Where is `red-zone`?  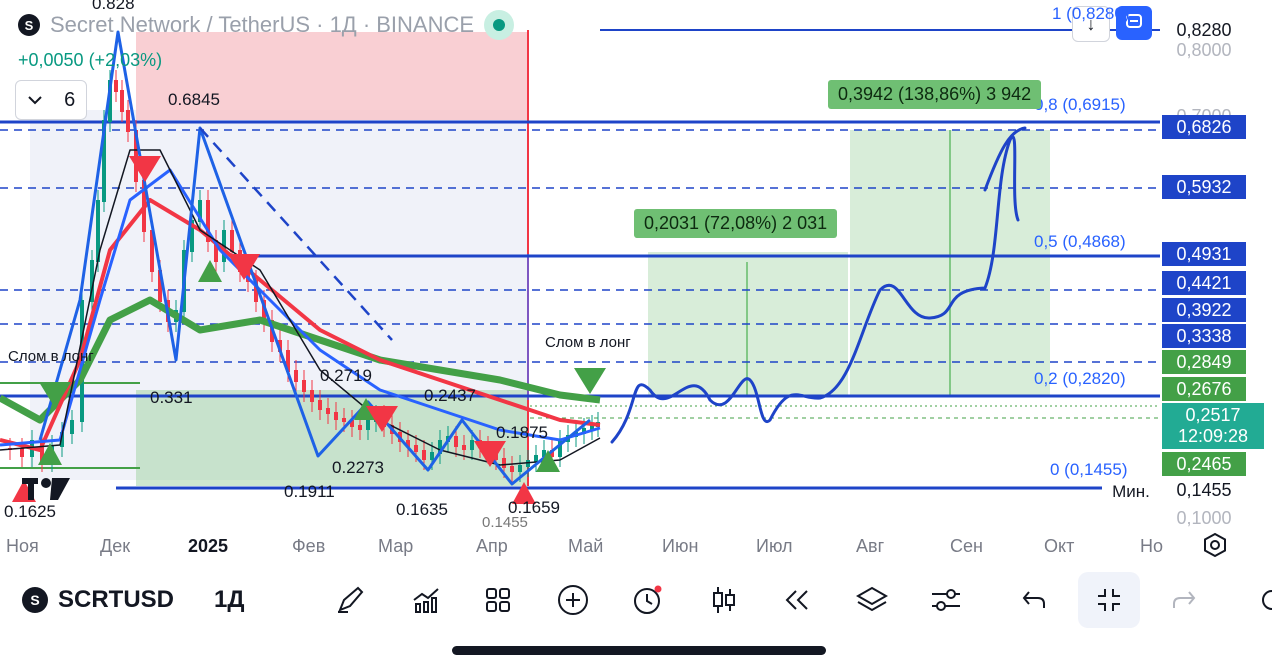
red-zone is located at coordinates (332, 76).